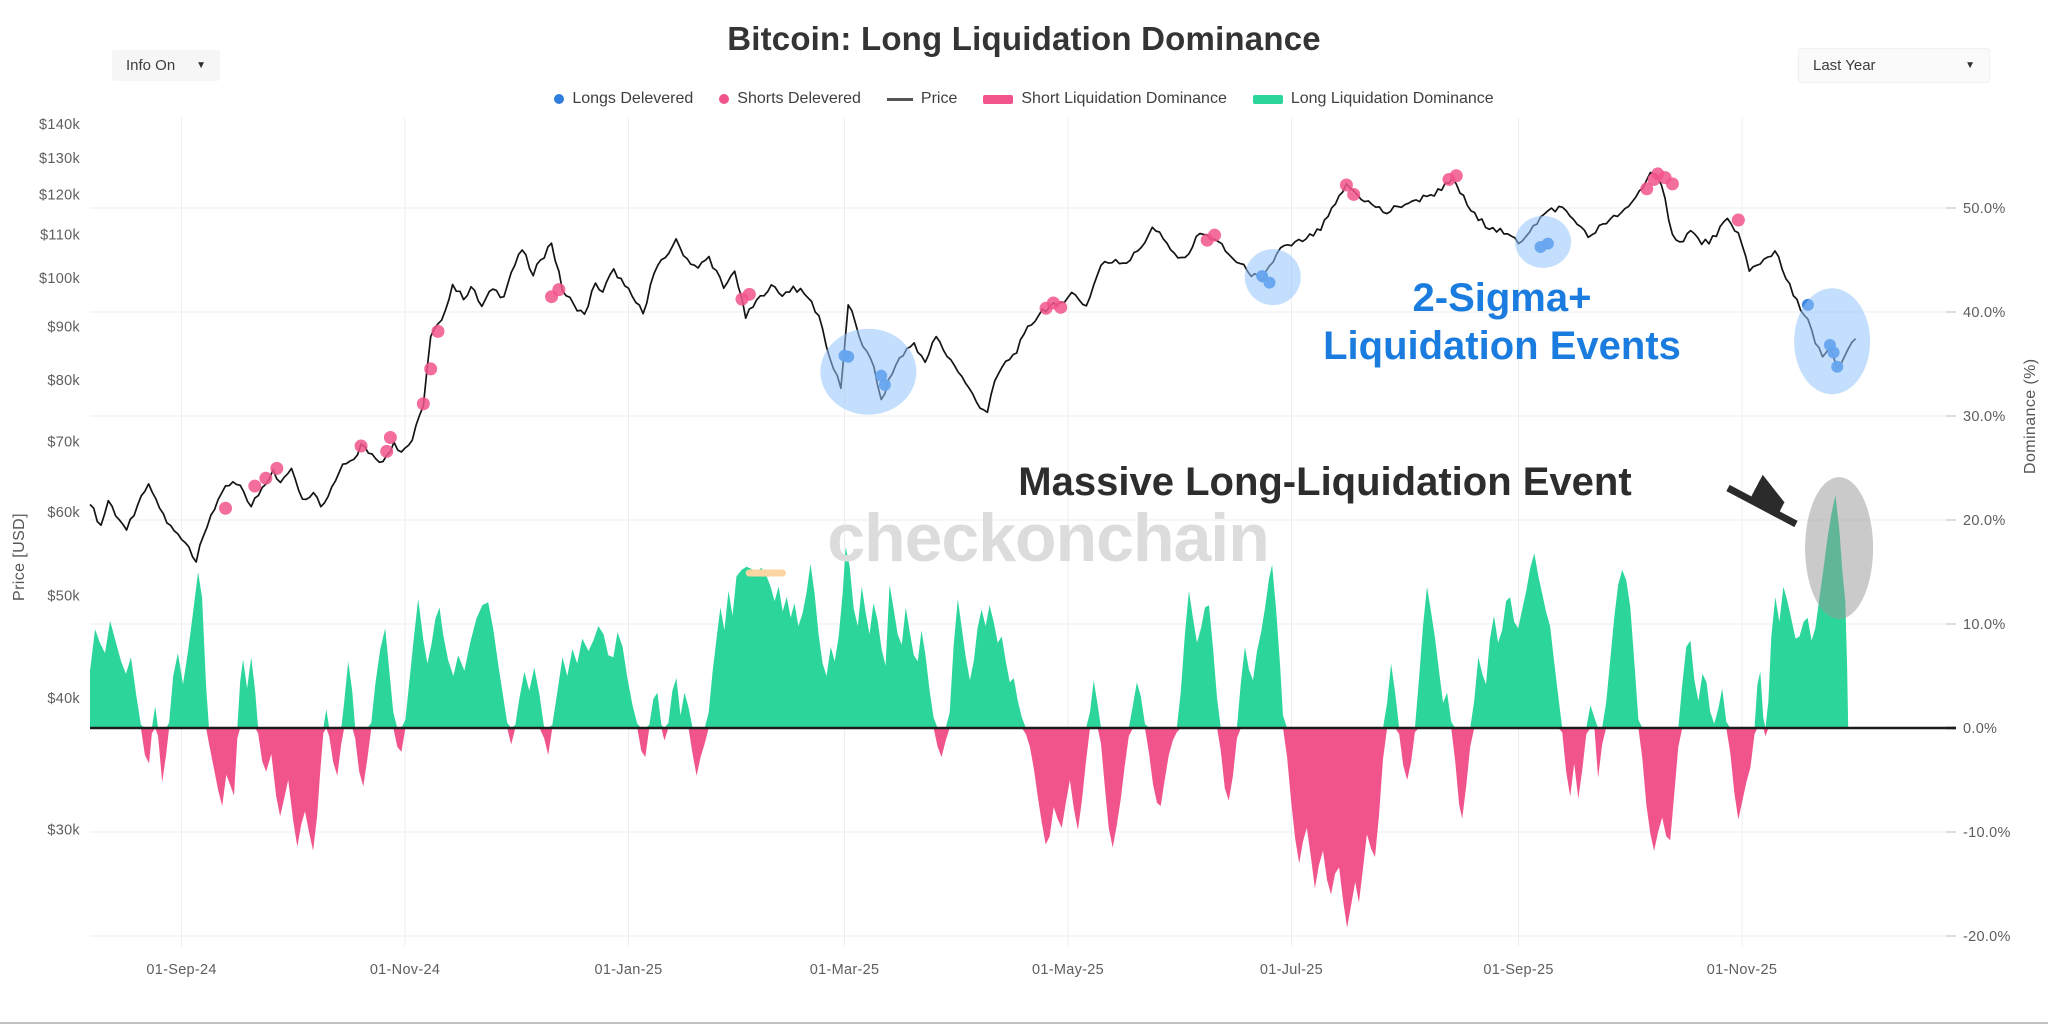 This screenshot has width=2048, height=1028. I want to click on dominance-tick-label: -10.0%, so click(1987, 833).